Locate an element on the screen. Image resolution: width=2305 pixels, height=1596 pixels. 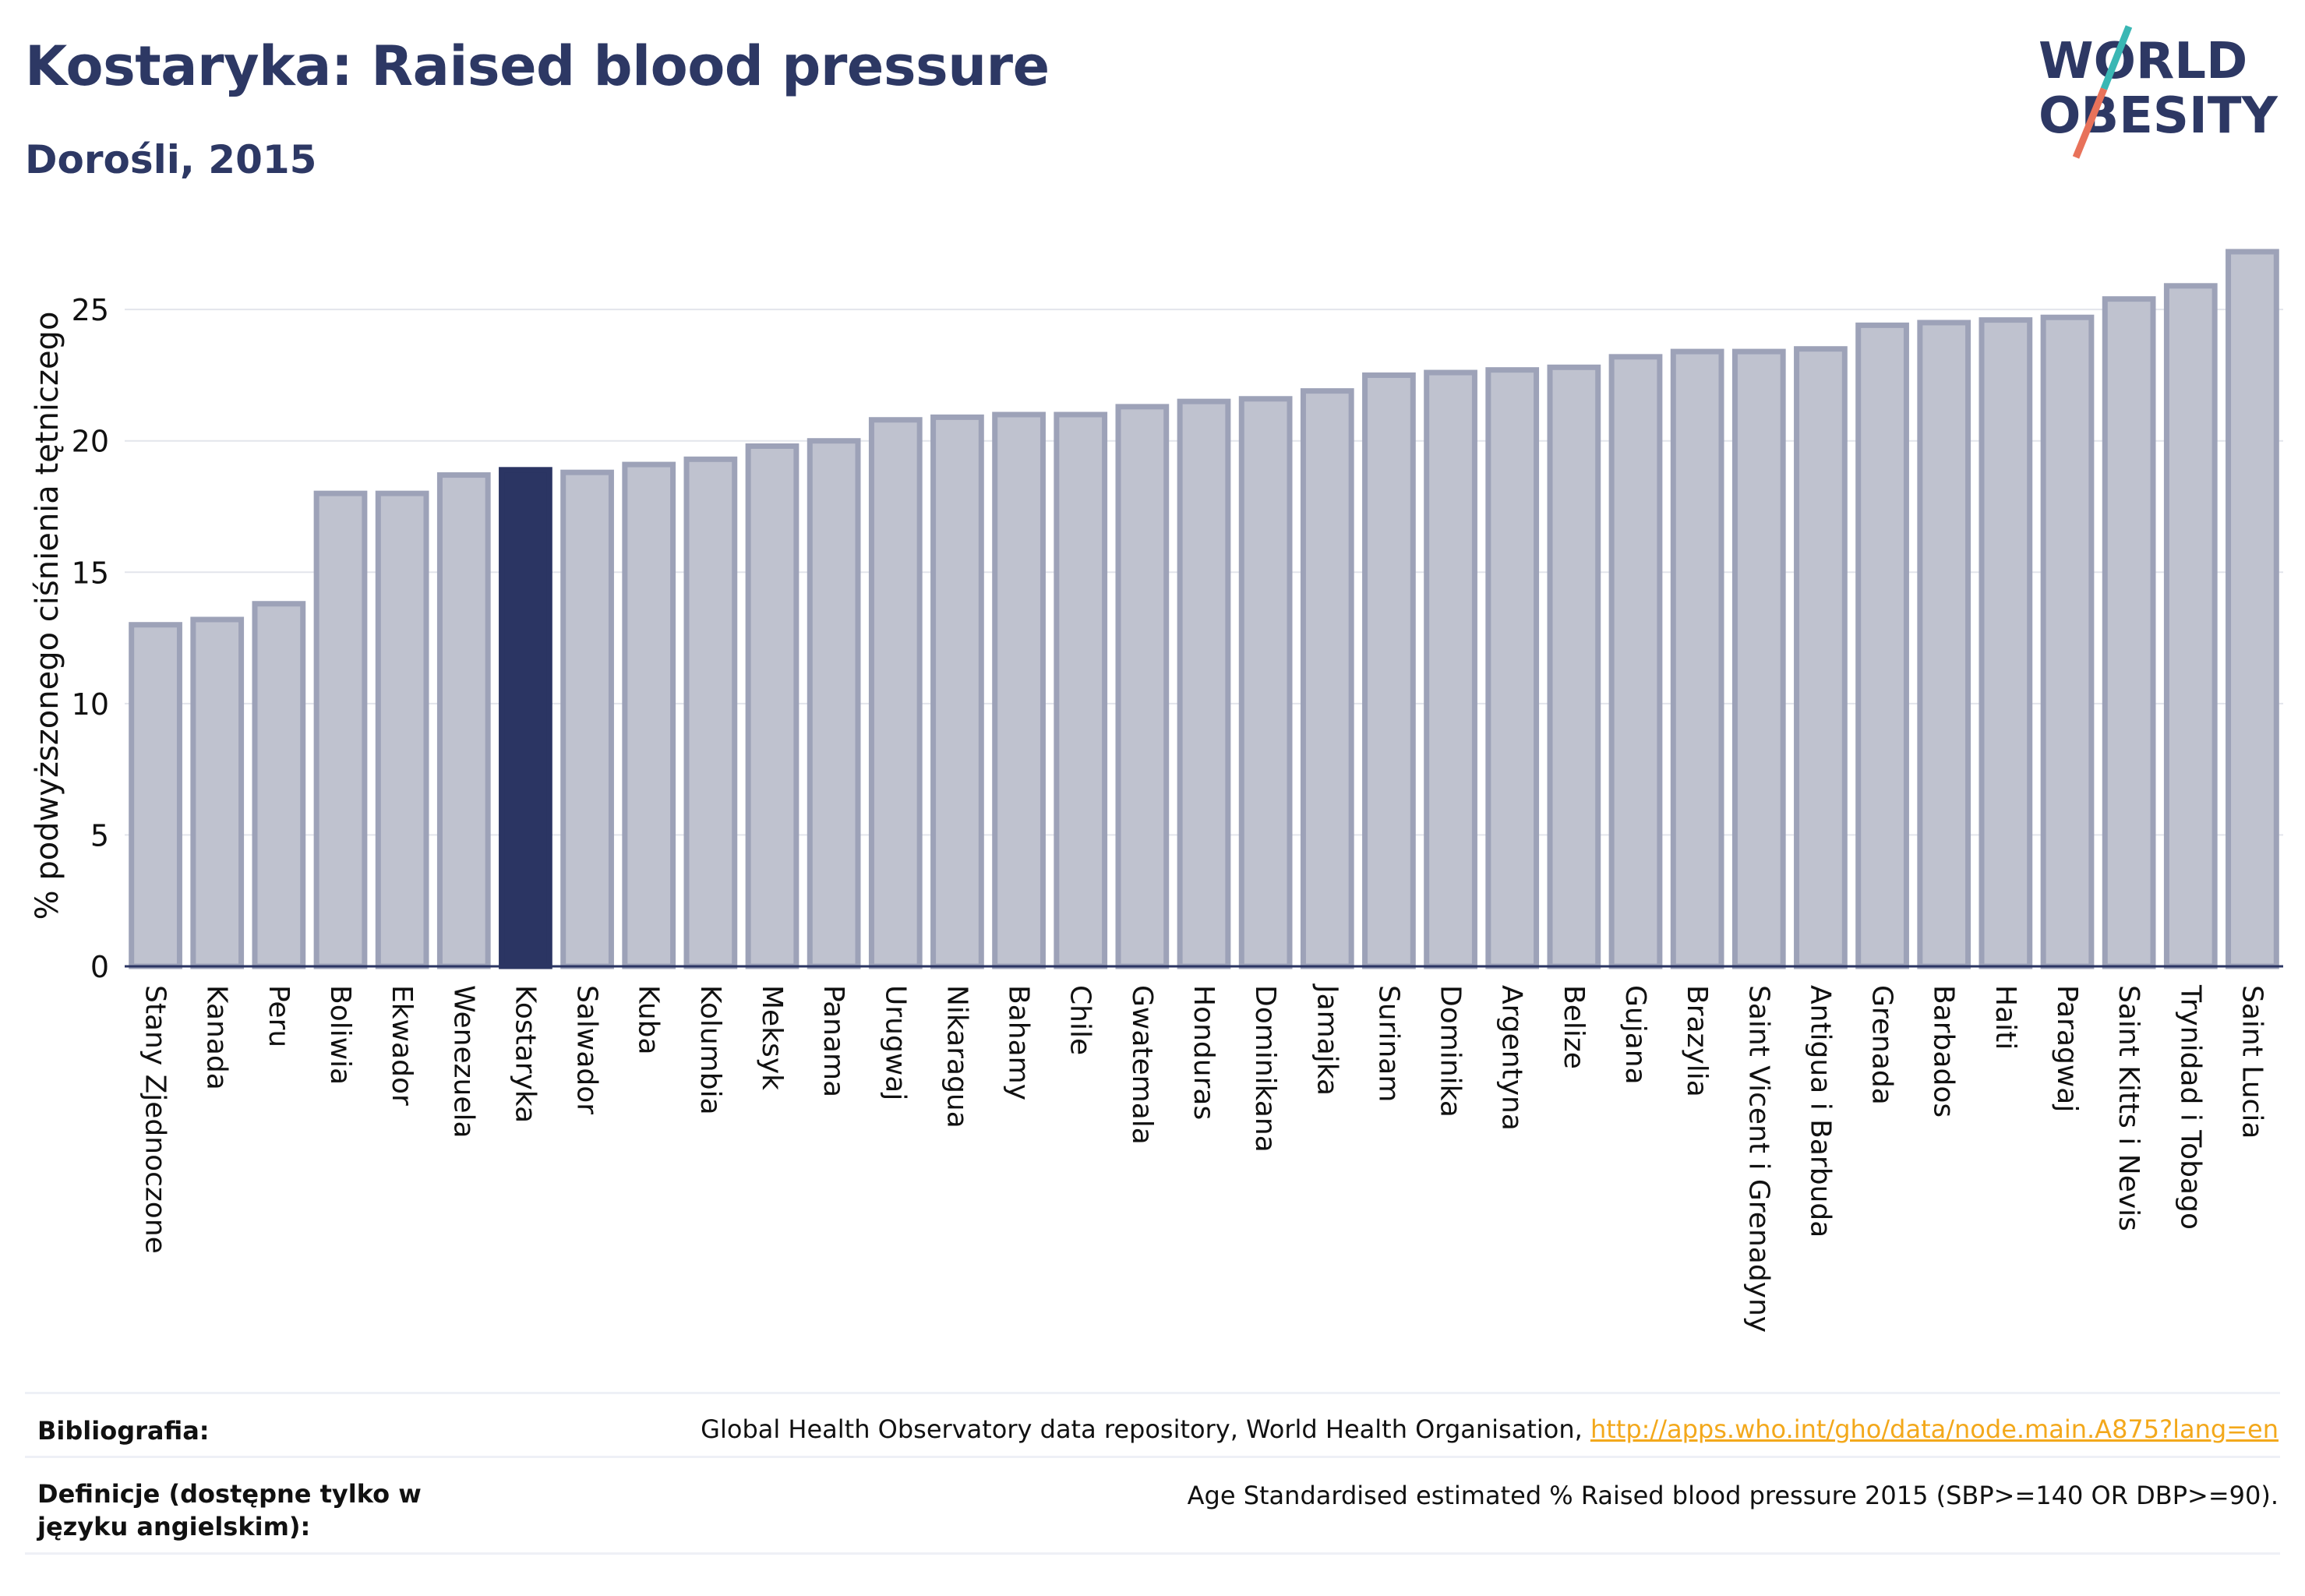
logo-slash-teal is located at coordinates (2116, 57).